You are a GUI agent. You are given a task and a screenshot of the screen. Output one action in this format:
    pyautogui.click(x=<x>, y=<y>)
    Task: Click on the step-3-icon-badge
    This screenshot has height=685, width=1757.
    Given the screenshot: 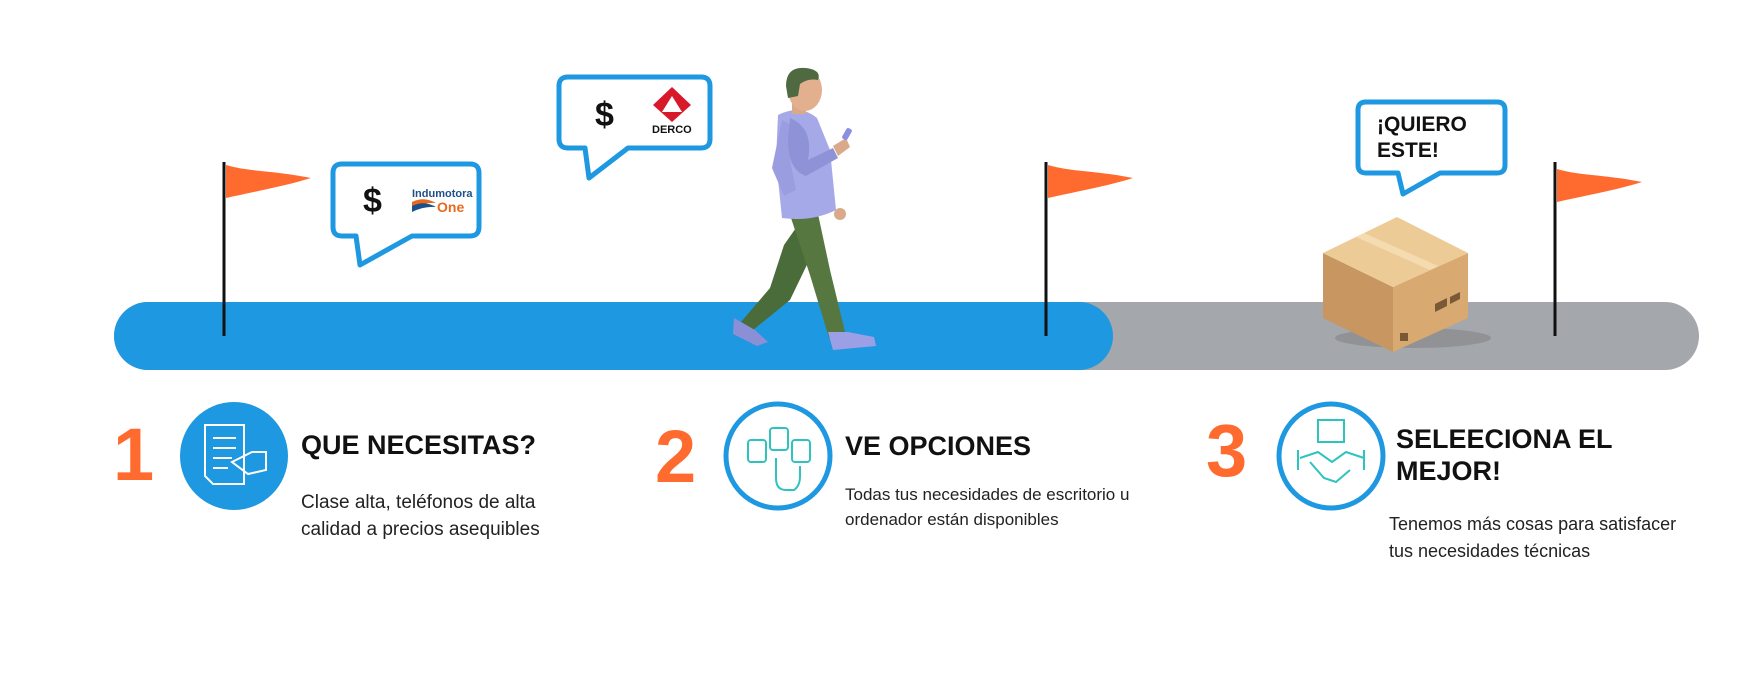 What is the action you would take?
    pyautogui.click(x=1331, y=456)
    